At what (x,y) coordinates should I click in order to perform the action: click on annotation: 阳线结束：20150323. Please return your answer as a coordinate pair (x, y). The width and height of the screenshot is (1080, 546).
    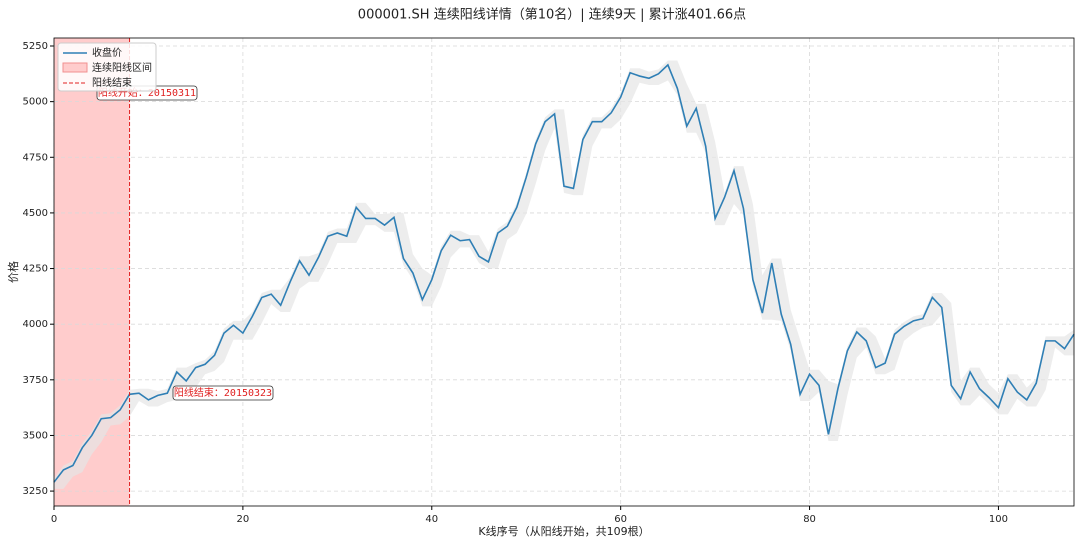
    Looking at the image, I should click on (223, 393).